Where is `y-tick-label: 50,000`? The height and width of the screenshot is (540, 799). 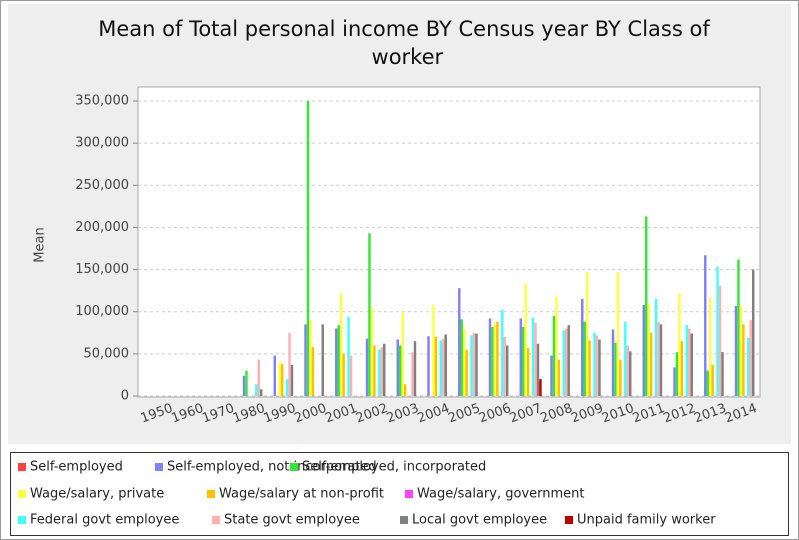 y-tick-label: 50,000 is located at coordinates (107, 353).